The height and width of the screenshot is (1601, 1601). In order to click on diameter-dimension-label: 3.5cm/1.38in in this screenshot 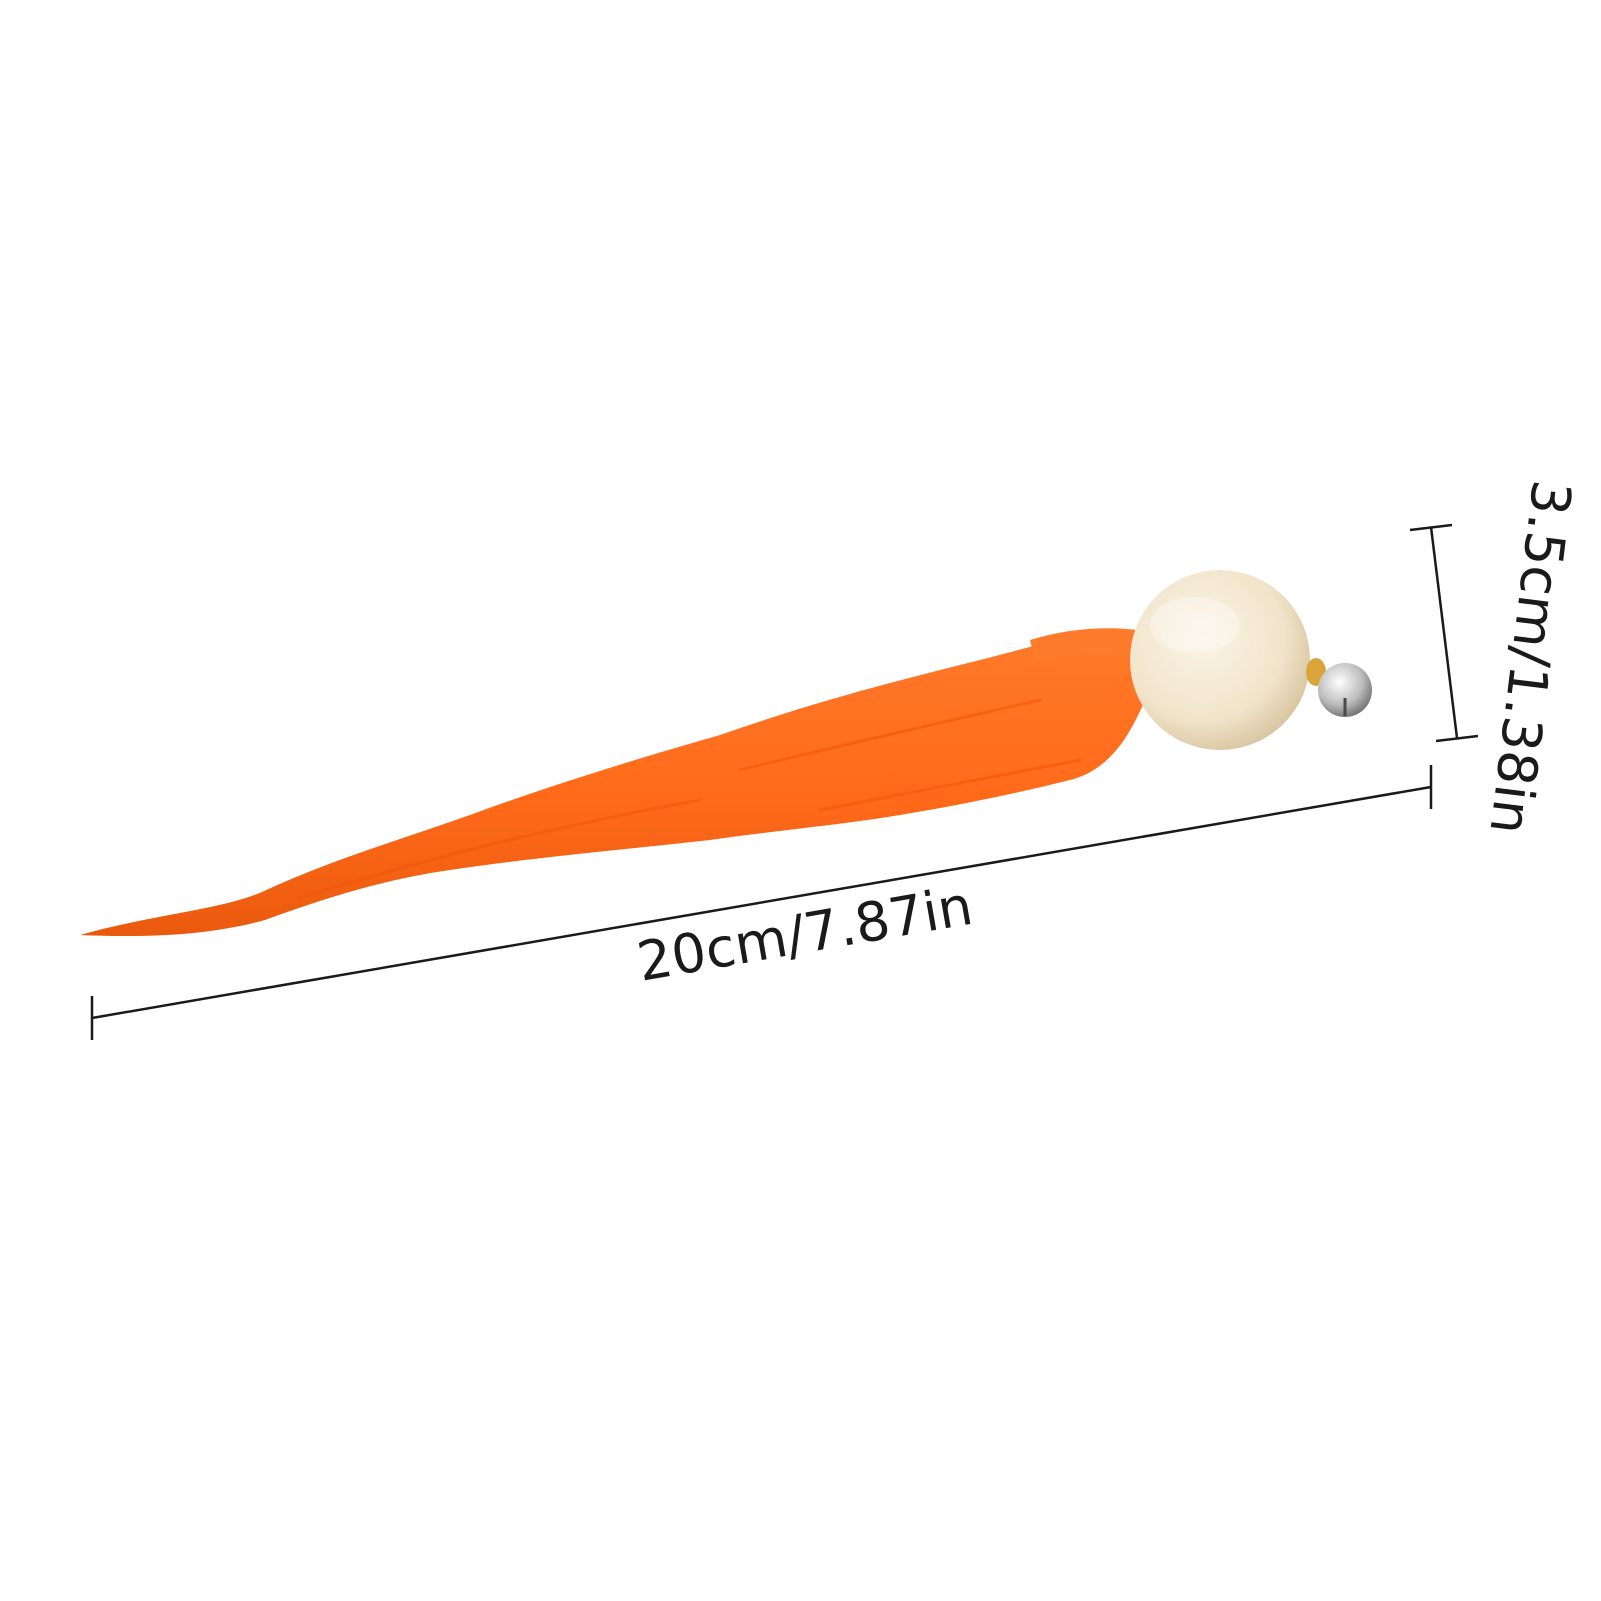, I will do `click(1530, 657)`.